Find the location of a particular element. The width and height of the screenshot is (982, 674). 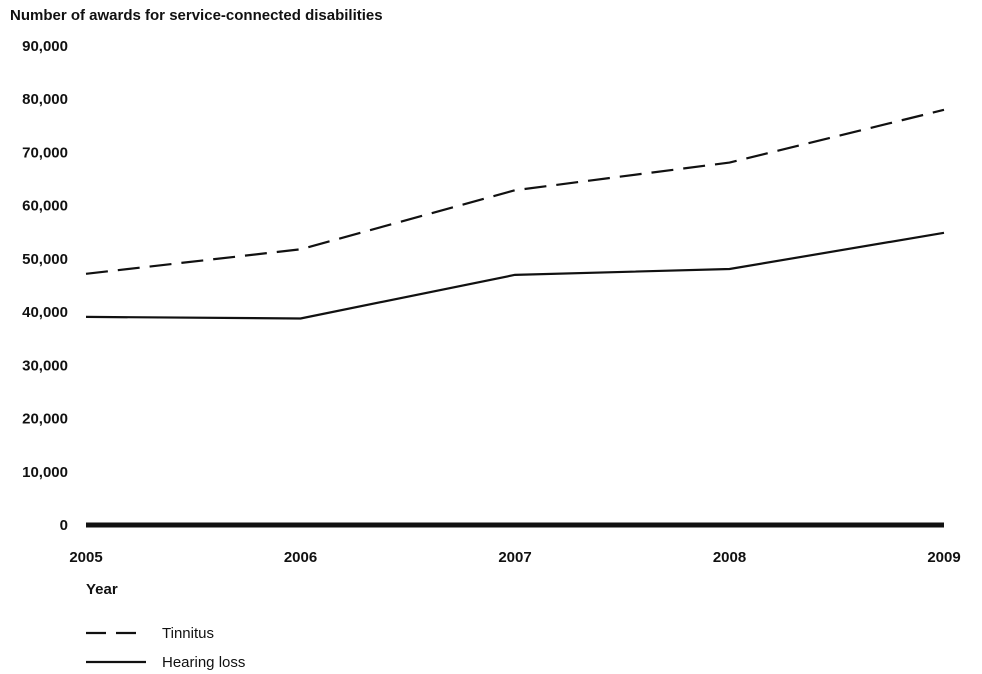

y-tick-label: 0 is located at coordinates (64, 525).